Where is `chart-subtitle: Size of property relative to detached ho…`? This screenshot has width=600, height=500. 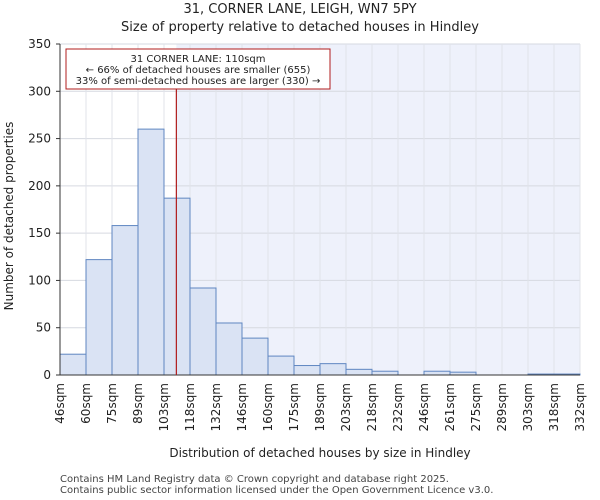 chart-subtitle: Size of property relative to detached ho… is located at coordinates (300, 27).